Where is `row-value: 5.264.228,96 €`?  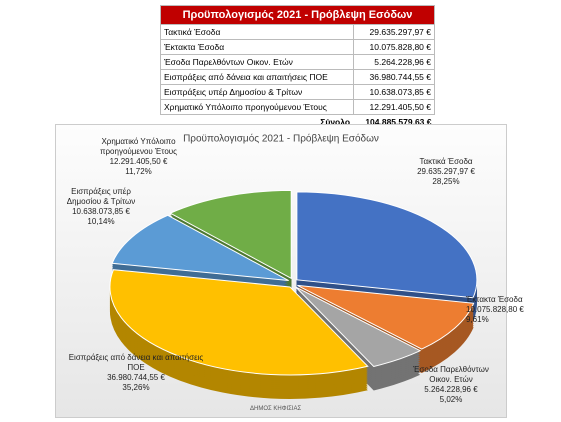
row-value: 5.264.228,96 € is located at coordinates (394, 62).